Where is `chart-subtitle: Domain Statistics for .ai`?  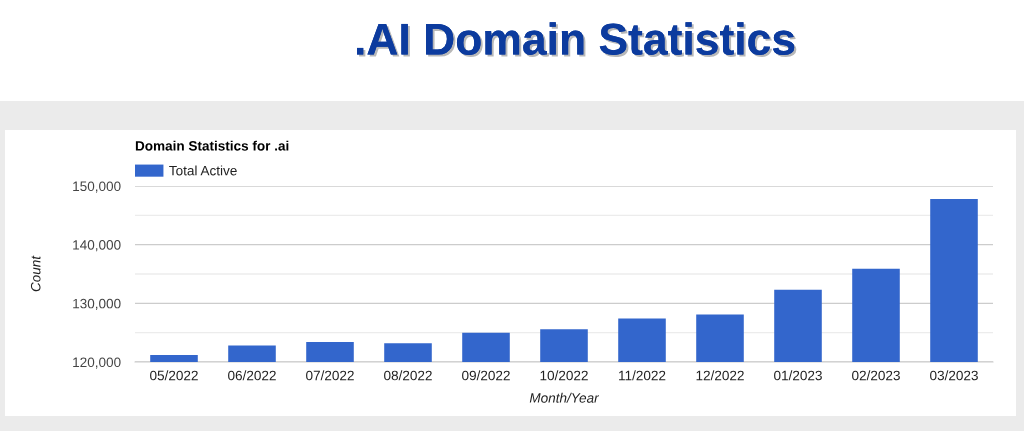 chart-subtitle: Domain Statistics for .ai is located at coordinates (212, 145).